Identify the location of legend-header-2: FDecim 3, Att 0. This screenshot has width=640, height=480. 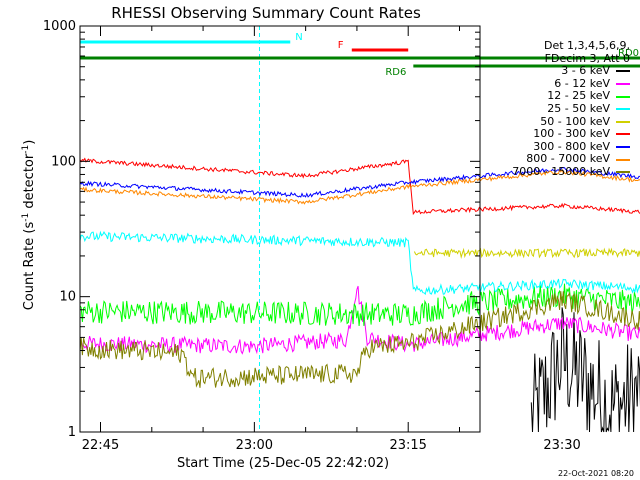
(587, 58).